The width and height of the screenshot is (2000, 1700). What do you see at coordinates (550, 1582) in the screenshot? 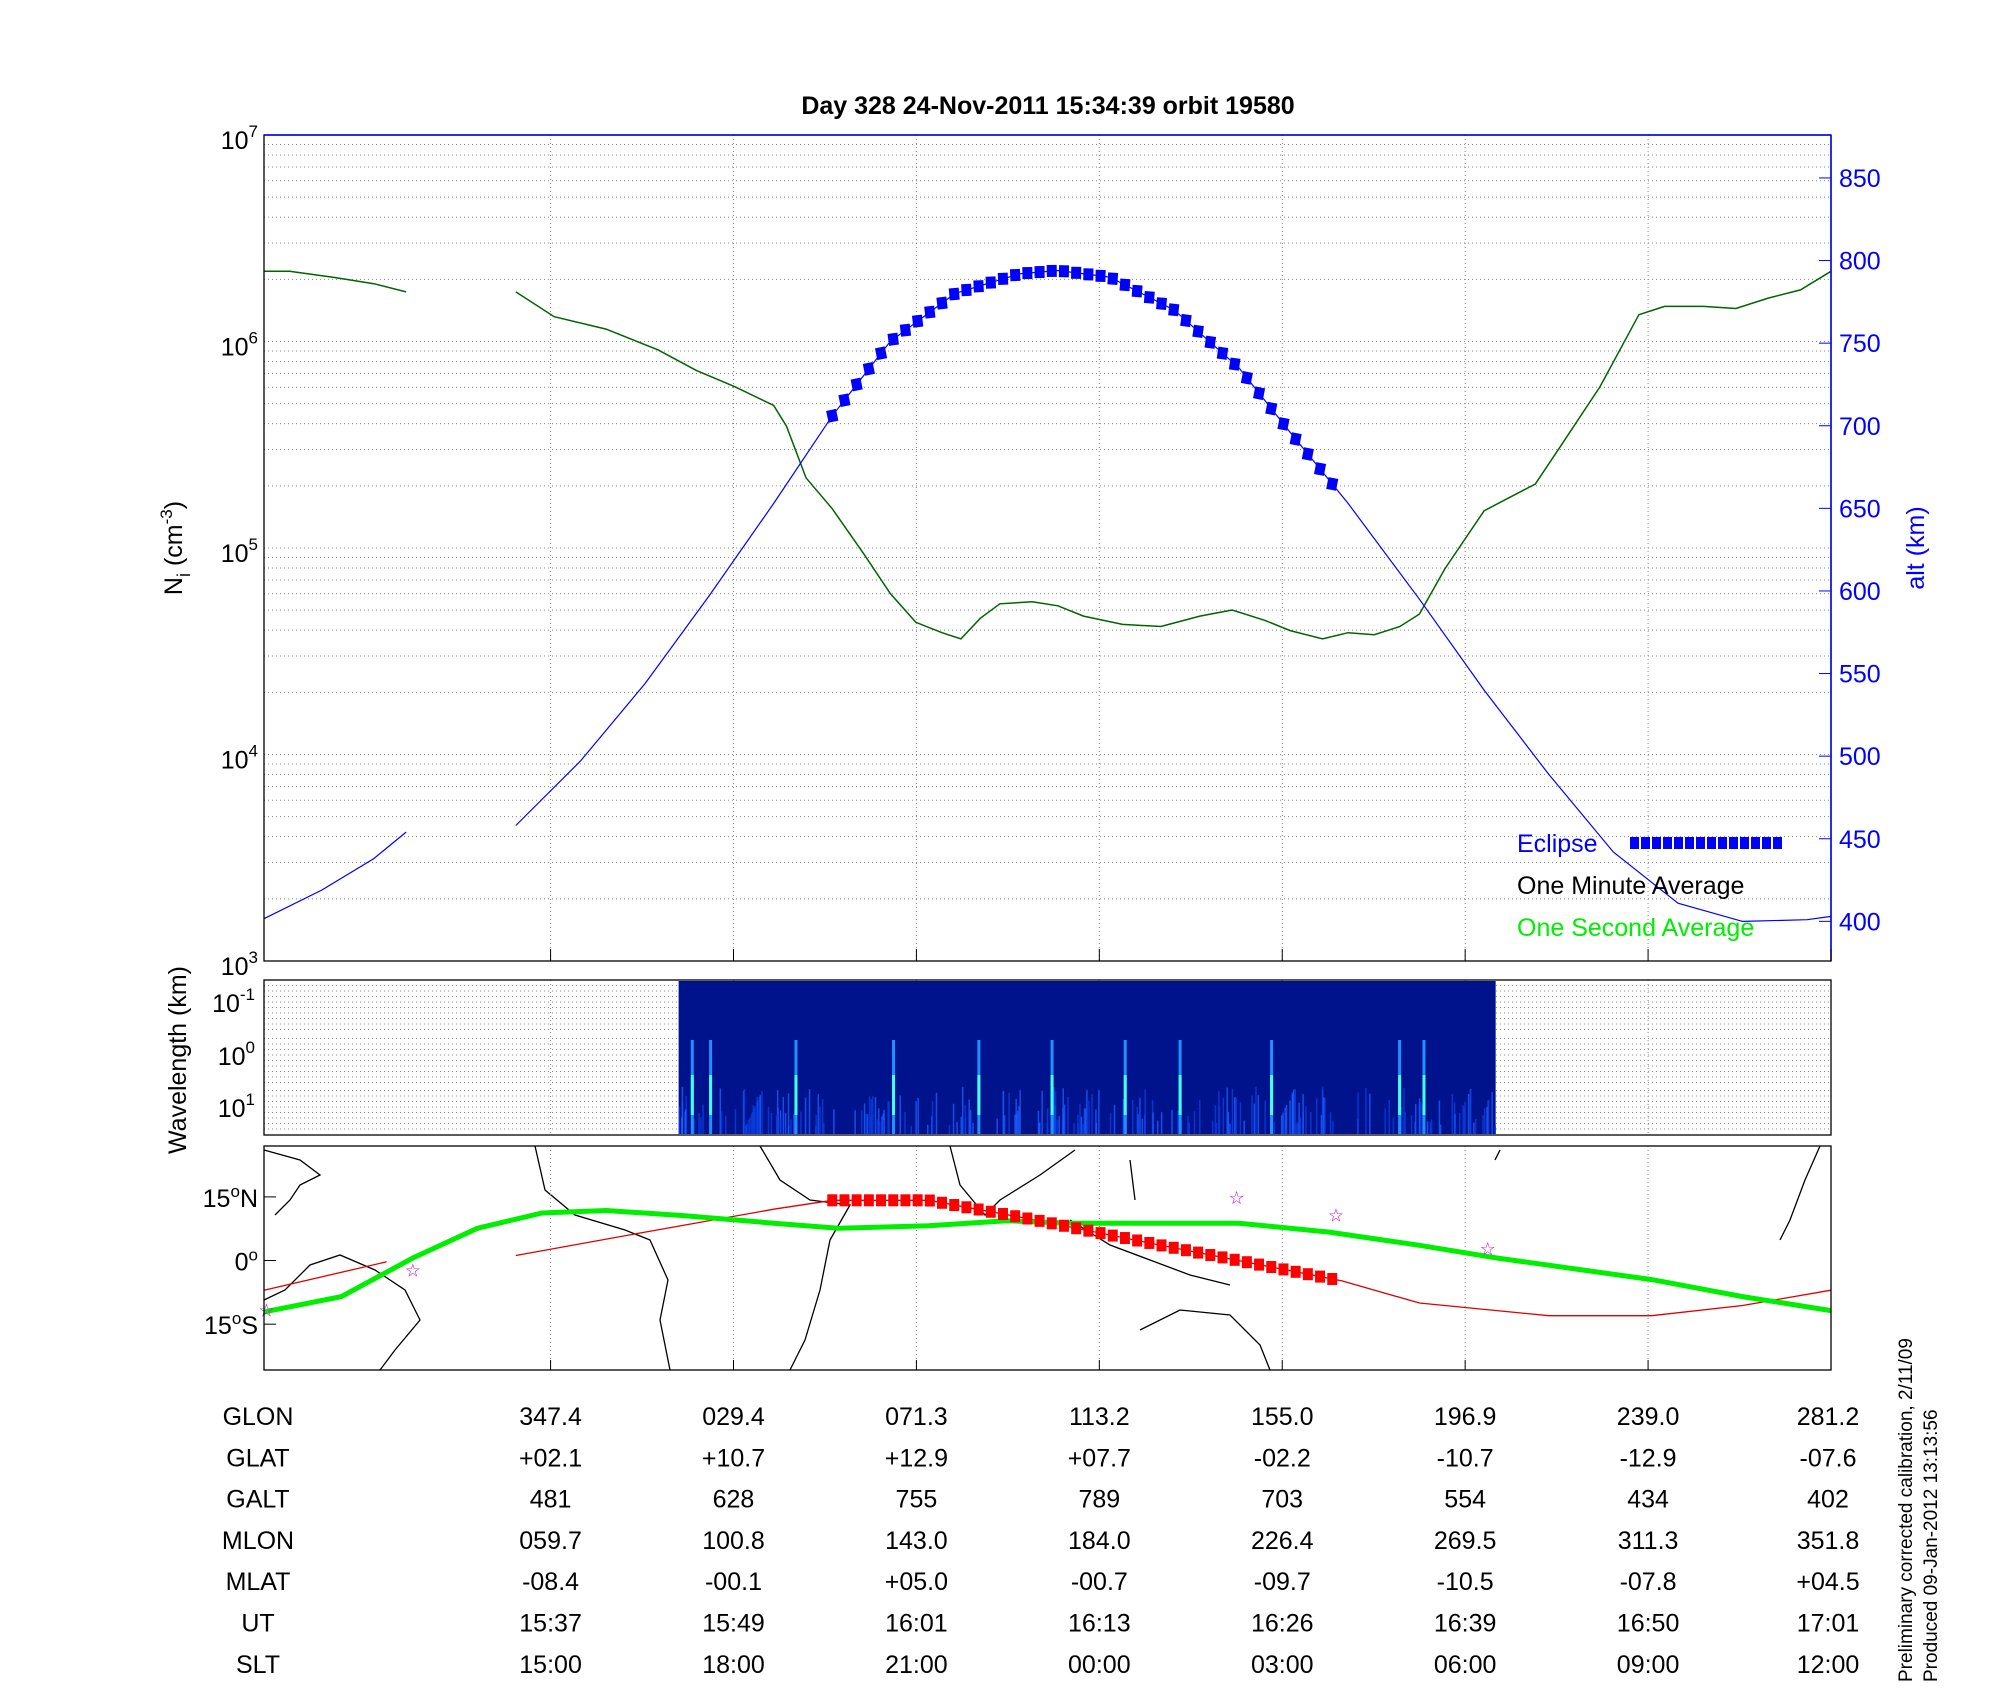
I see `table-cell: -08.4` at bounding box center [550, 1582].